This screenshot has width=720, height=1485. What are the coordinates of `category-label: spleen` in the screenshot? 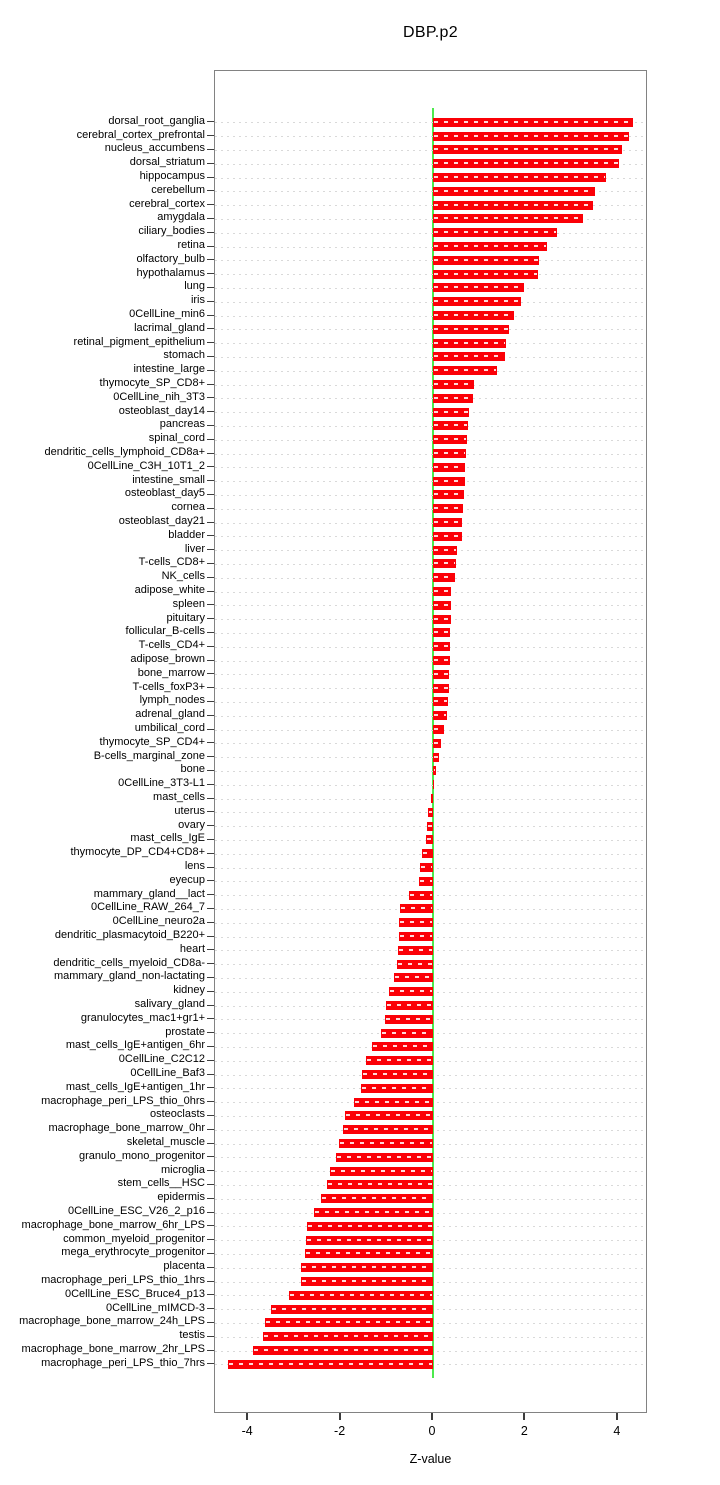 It's located at (188, 603).